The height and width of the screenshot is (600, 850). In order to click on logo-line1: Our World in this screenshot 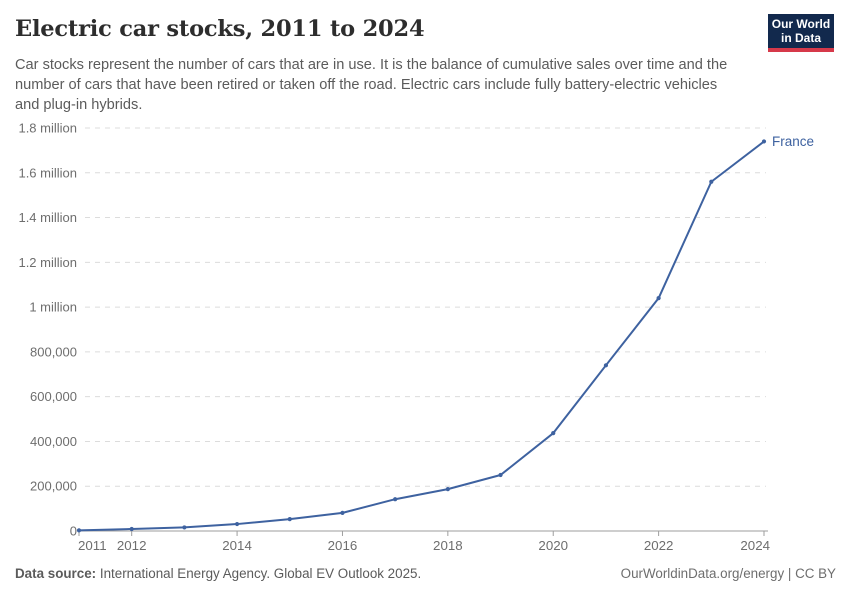, I will do `click(801, 23)`.